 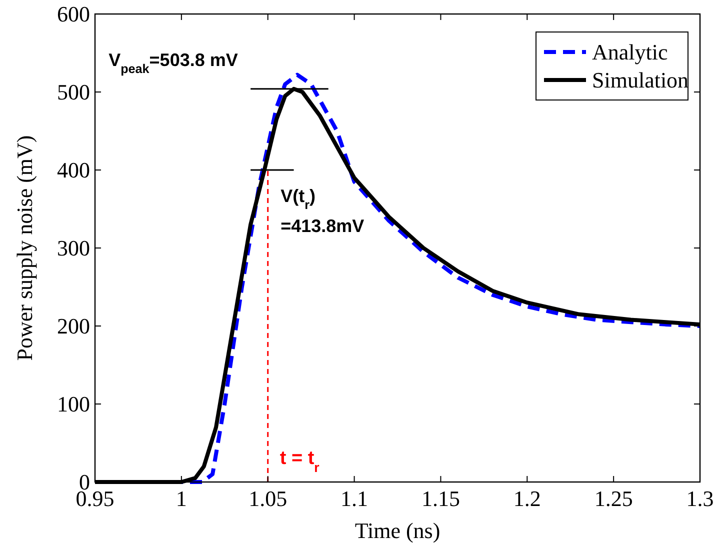 What do you see at coordinates (322, 211) in the screenshot?
I see `annotation: V(t$_{r}$) =413.8mV` at bounding box center [322, 211].